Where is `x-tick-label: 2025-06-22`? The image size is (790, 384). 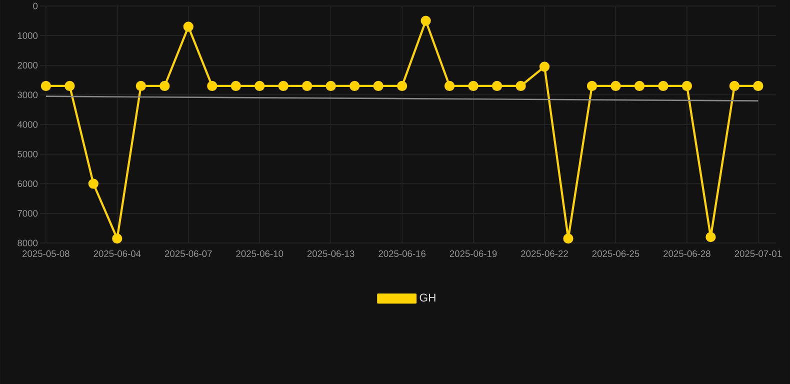
x-tick-label: 2025-06-22 is located at coordinates (544, 253).